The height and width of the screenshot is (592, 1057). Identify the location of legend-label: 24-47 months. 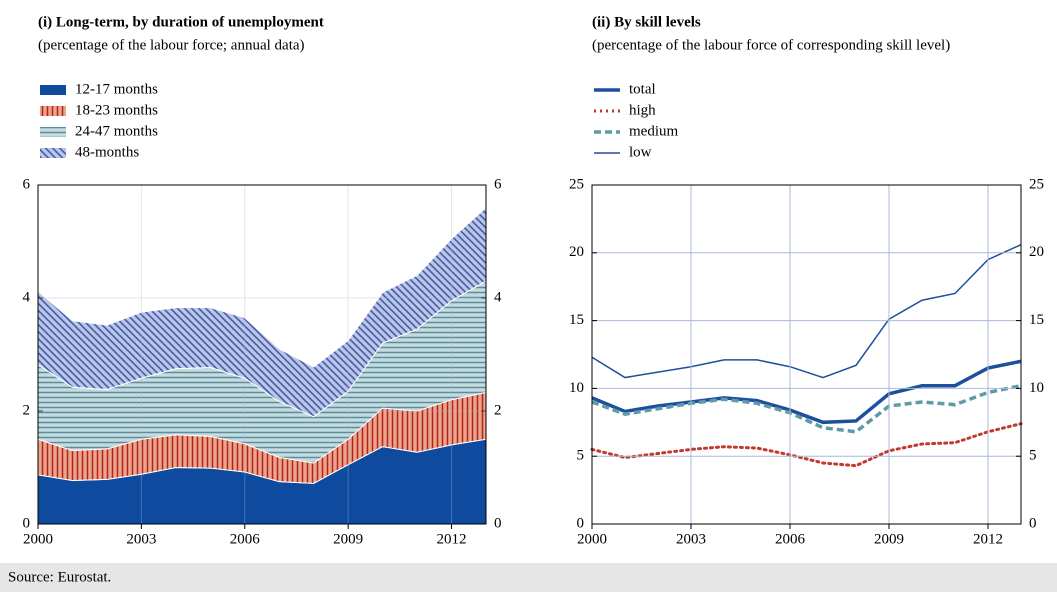
(116, 131).